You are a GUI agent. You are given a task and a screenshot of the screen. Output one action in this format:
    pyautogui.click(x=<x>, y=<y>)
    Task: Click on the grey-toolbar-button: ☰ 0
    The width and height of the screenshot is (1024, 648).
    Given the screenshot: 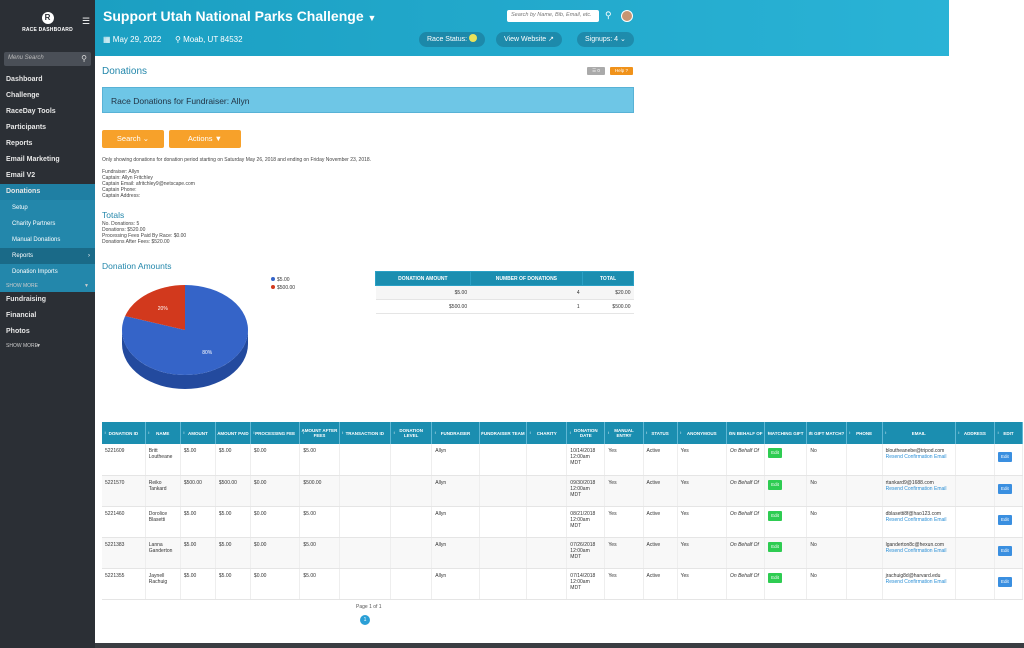 What is the action you would take?
    pyautogui.click(x=596, y=71)
    